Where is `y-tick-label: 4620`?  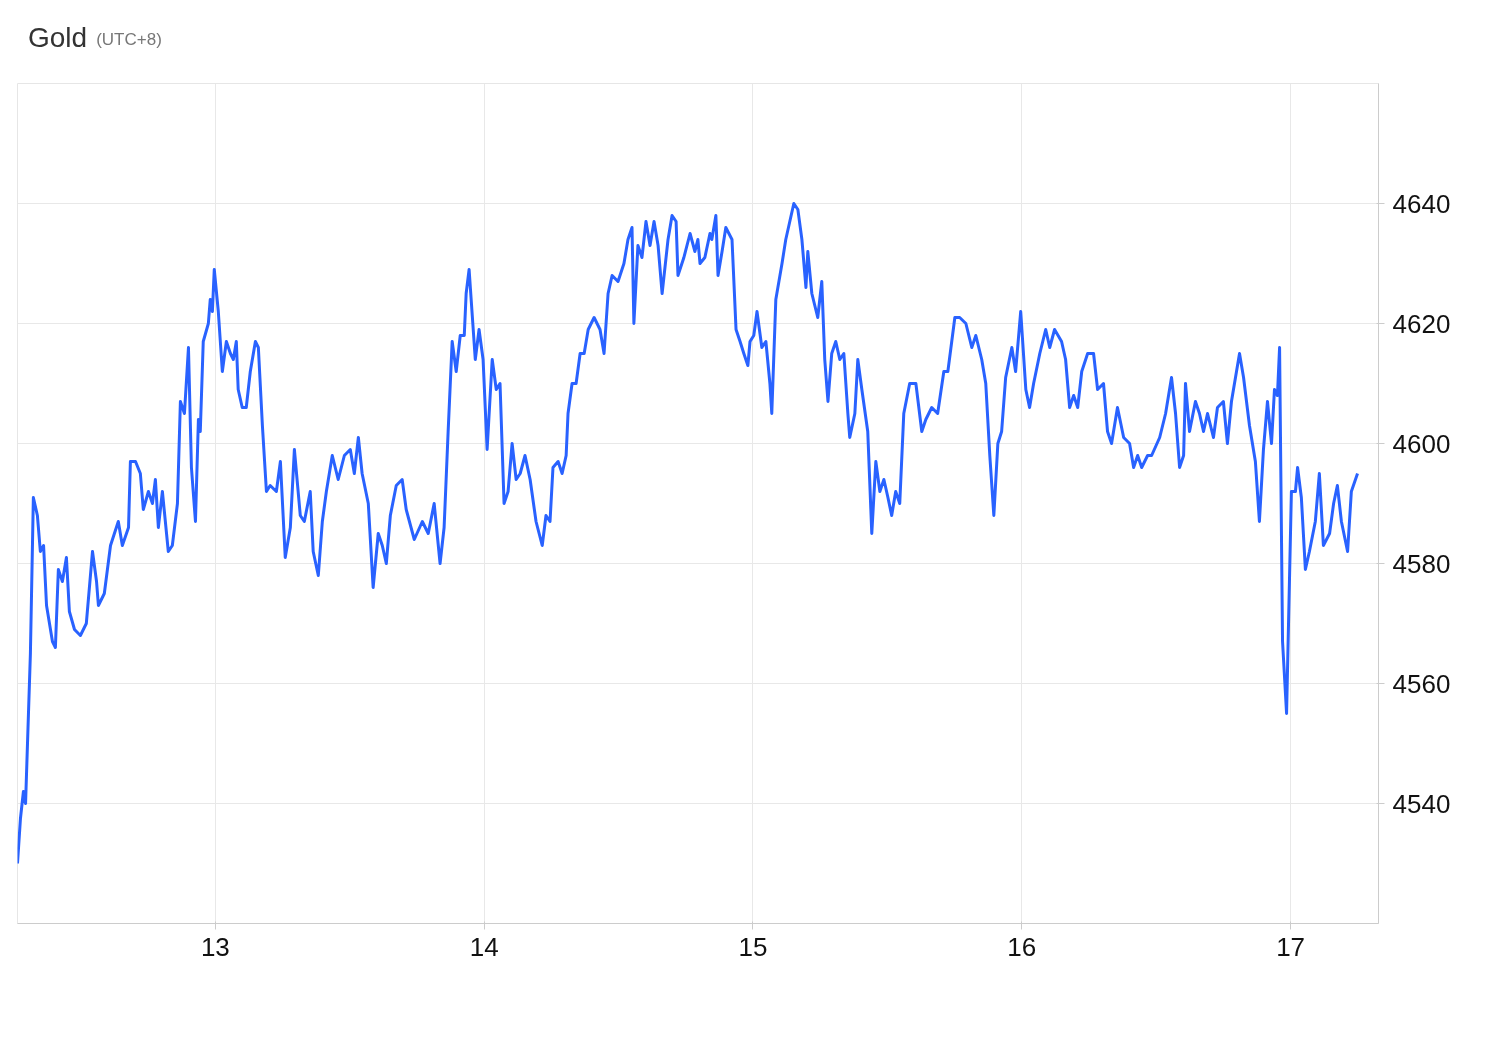
y-tick-label: 4620 is located at coordinates (1421, 323).